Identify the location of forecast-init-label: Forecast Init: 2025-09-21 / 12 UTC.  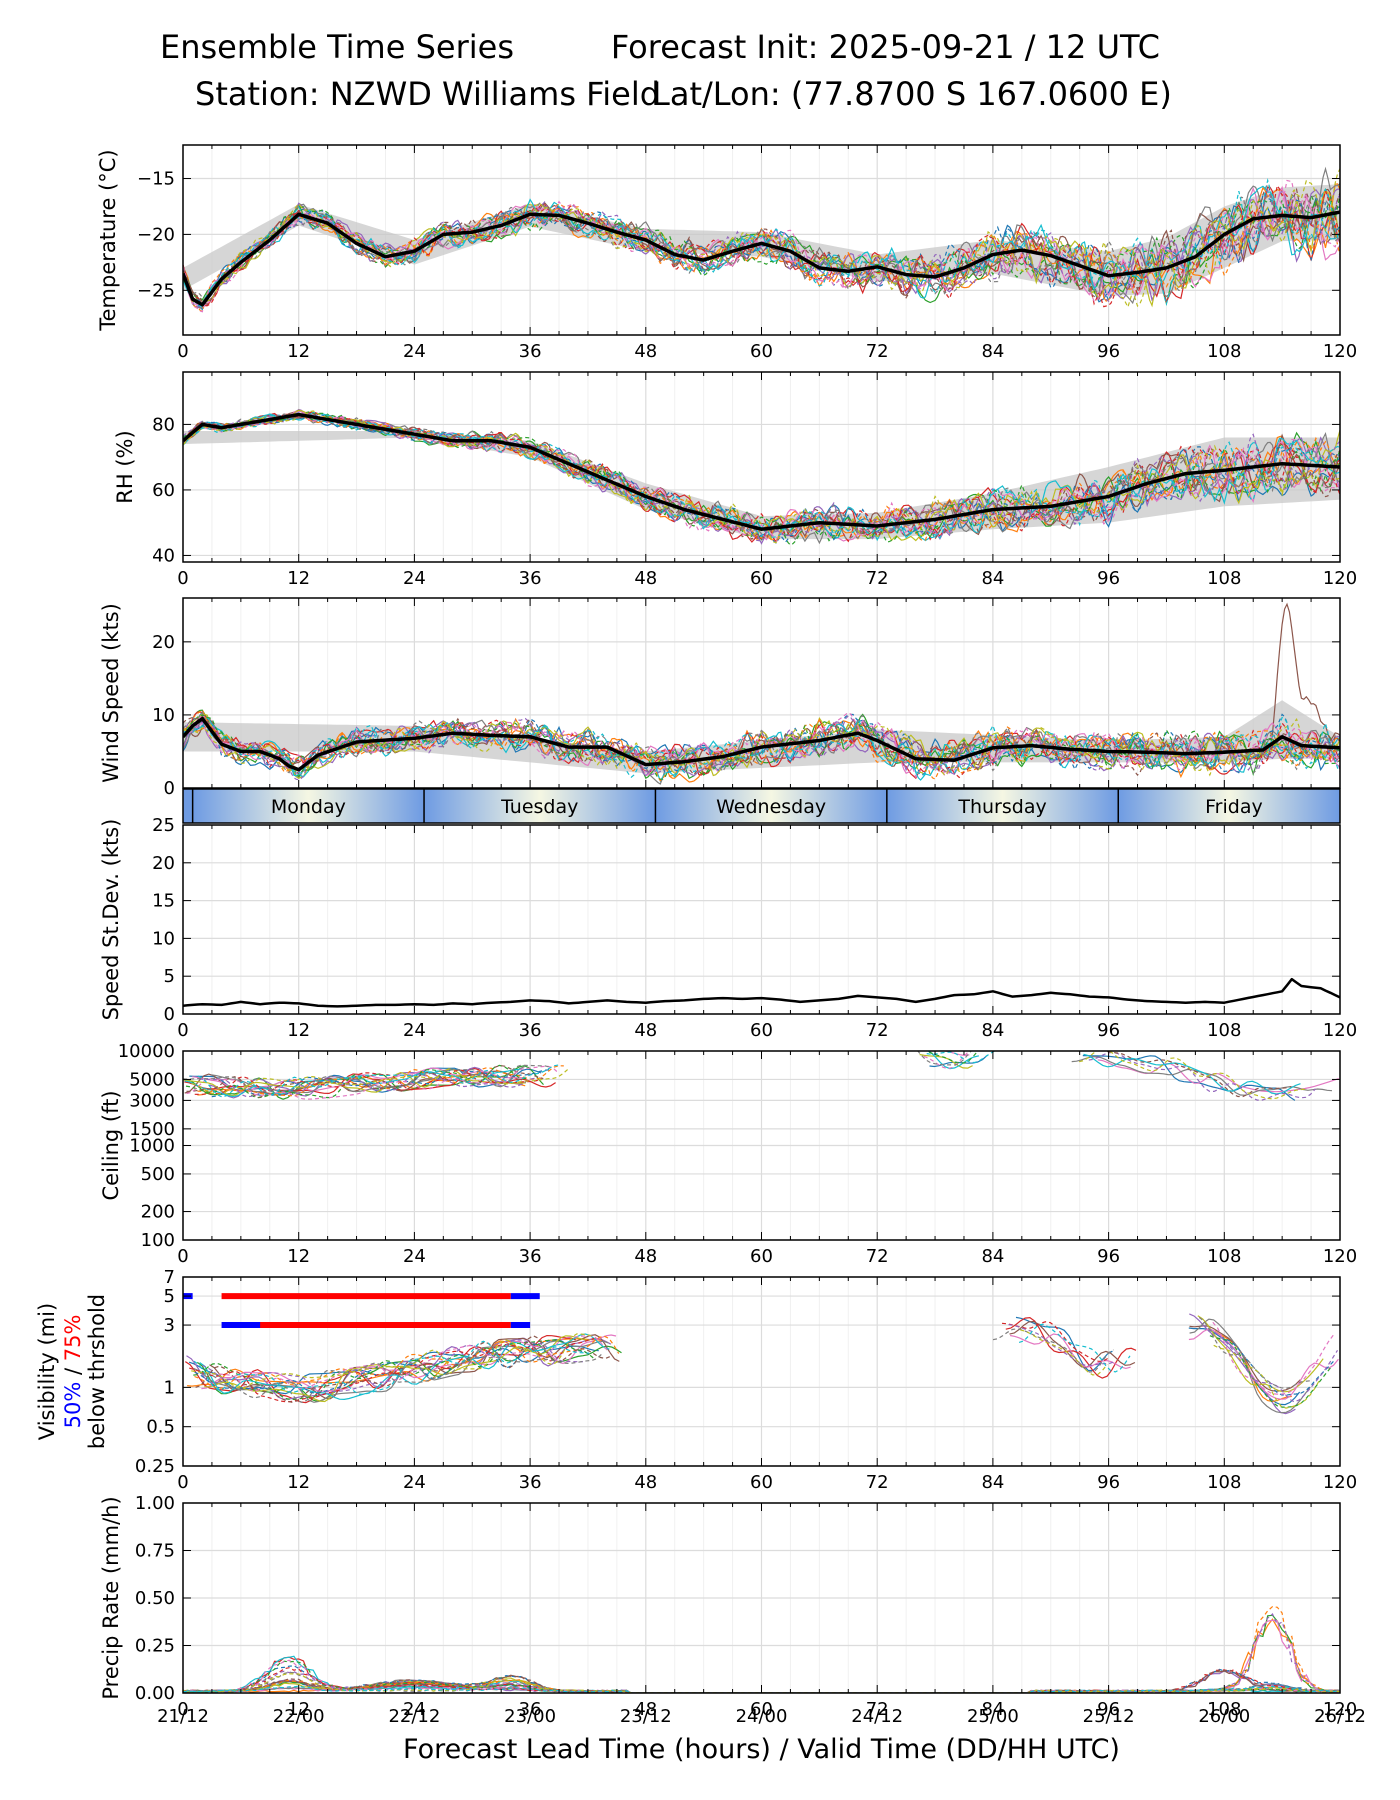
(885, 47).